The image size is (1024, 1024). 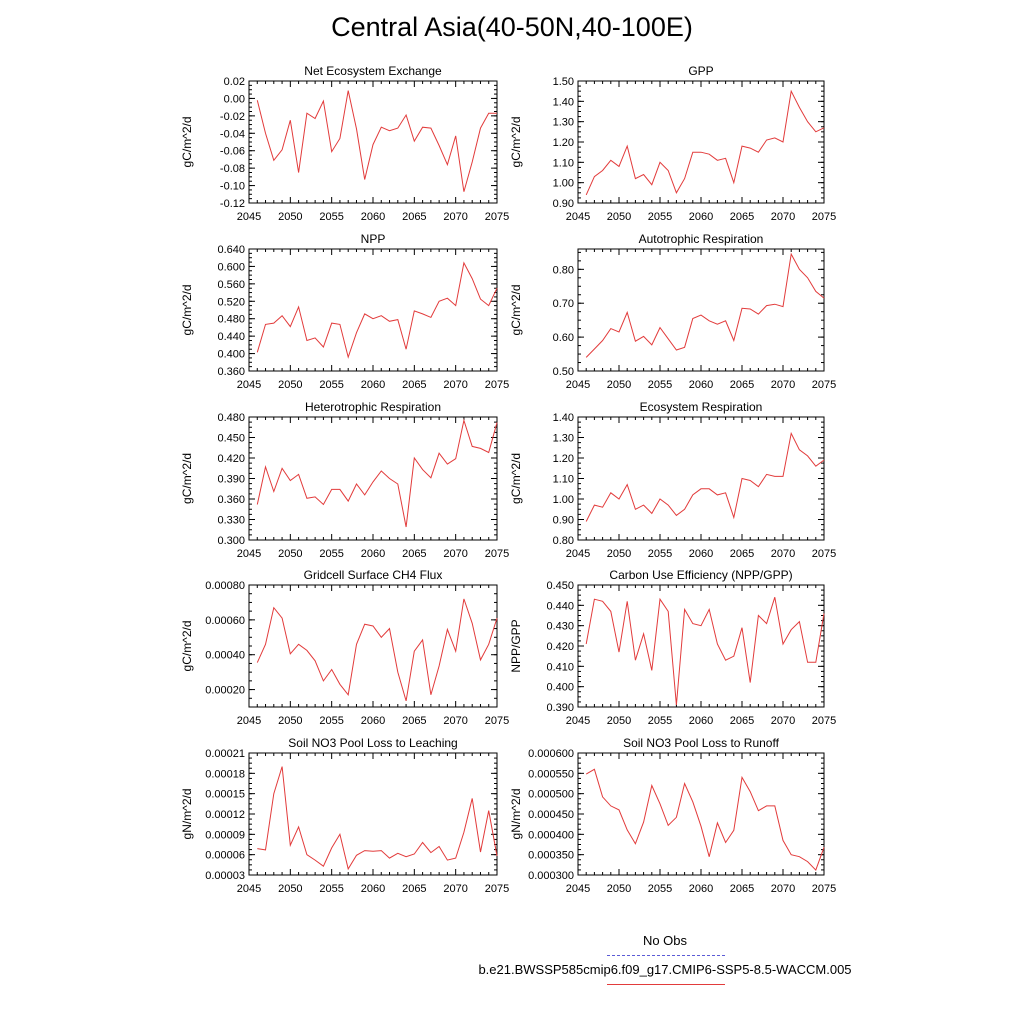 What do you see at coordinates (232, 169) in the screenshot?
I see `y-tick-label: -0.08` at bounding box center [232, 169].